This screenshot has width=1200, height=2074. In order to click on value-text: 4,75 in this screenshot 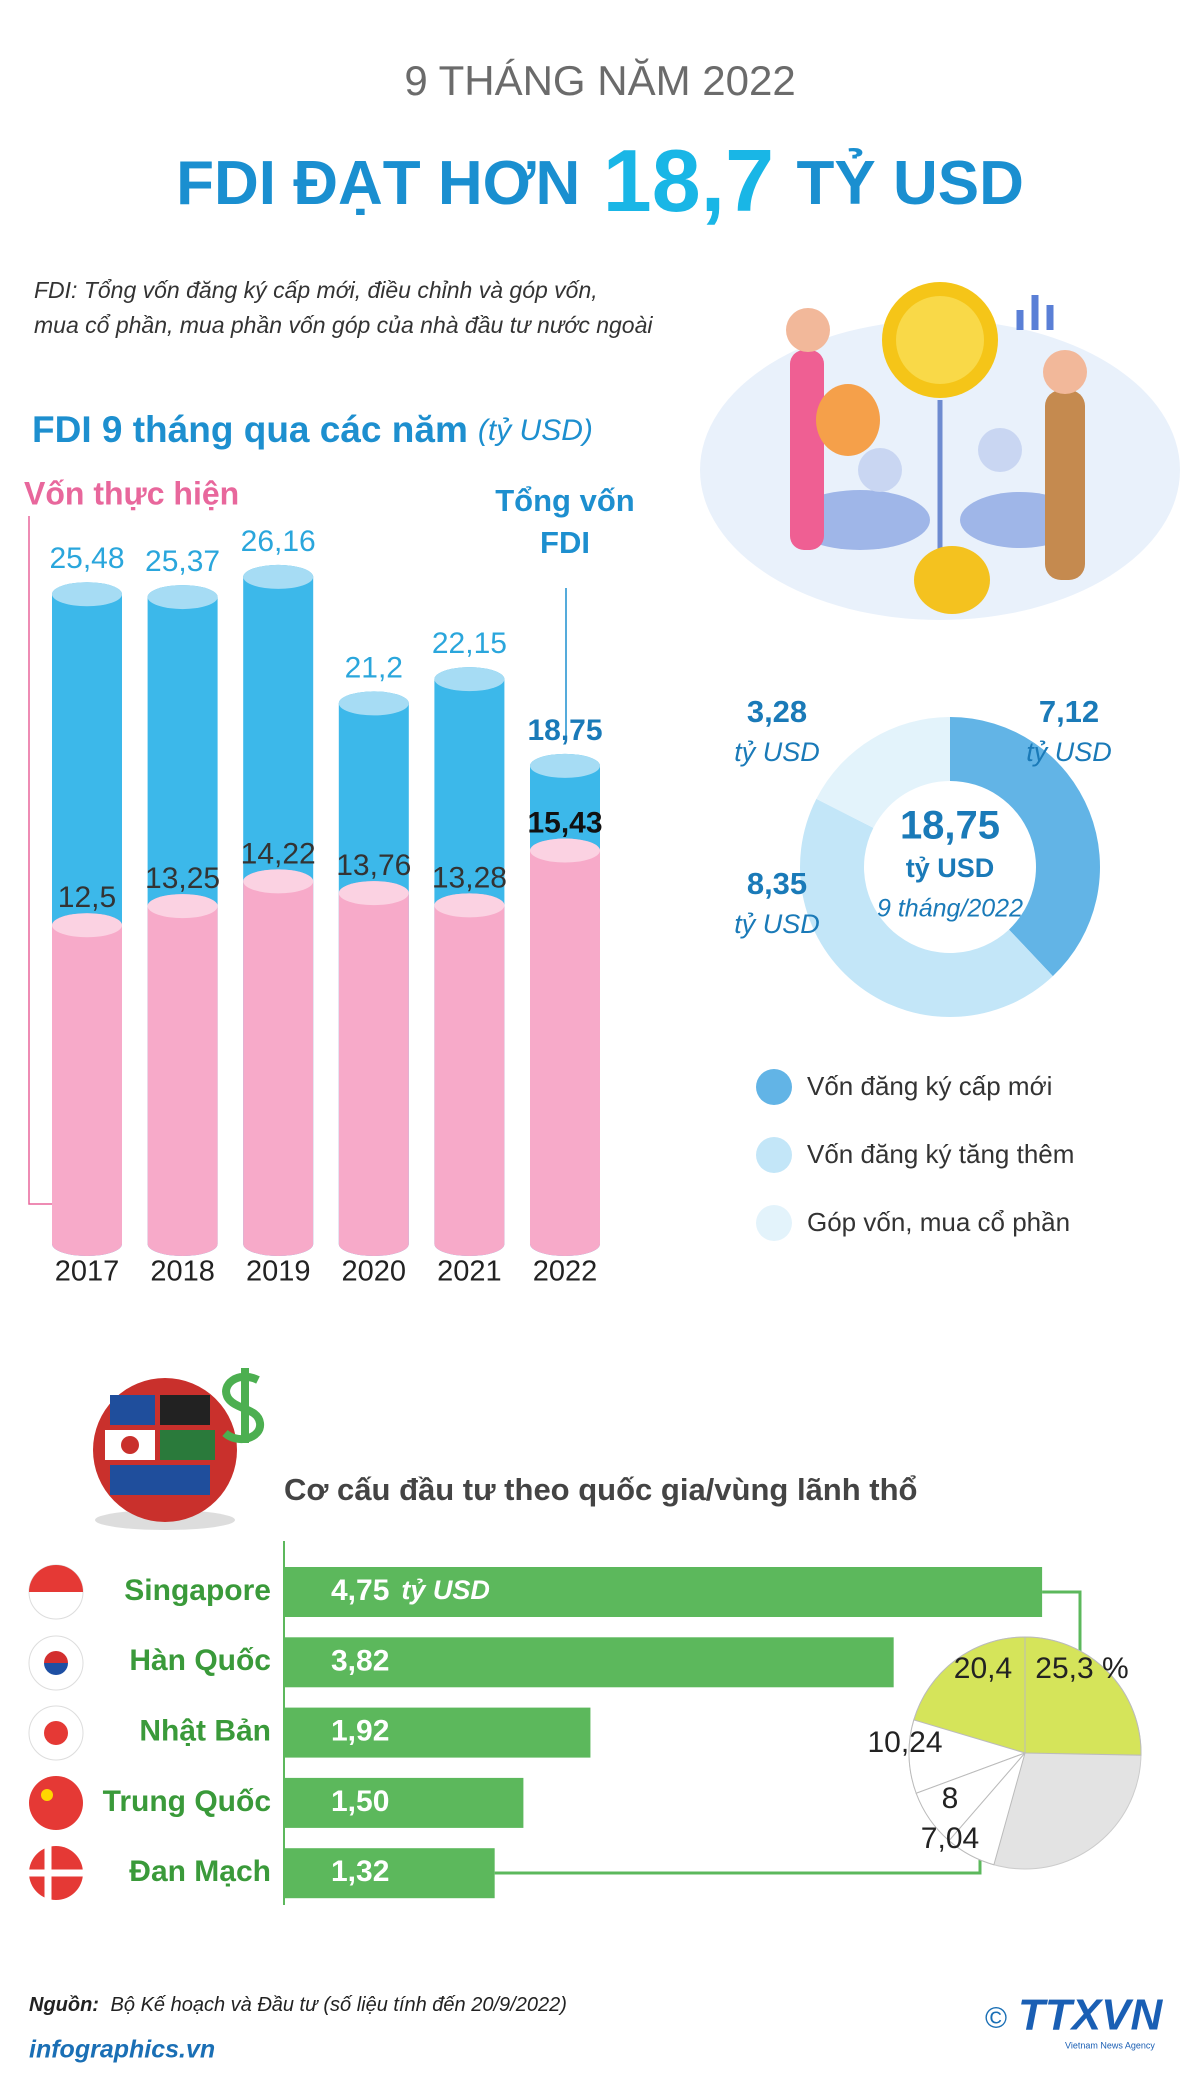, I will do `click(360, 1590)`.